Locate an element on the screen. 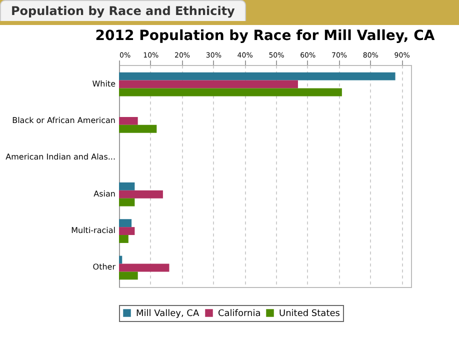 The height and width of the screenshot is (342, 459). legend-label: United States is located at coordinates (309, 314).